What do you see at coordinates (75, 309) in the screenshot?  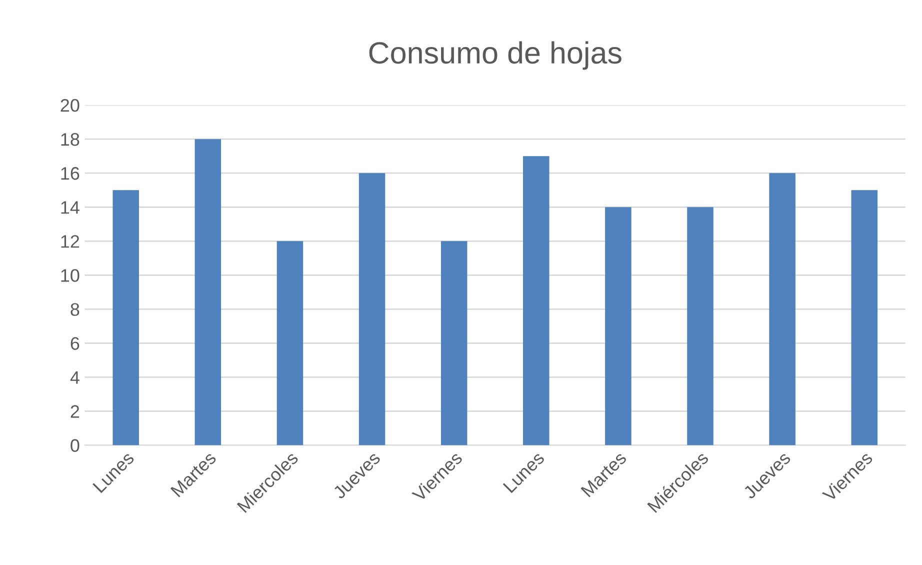 I see `y-tick-label: 8` at bounding box center [75, 309].